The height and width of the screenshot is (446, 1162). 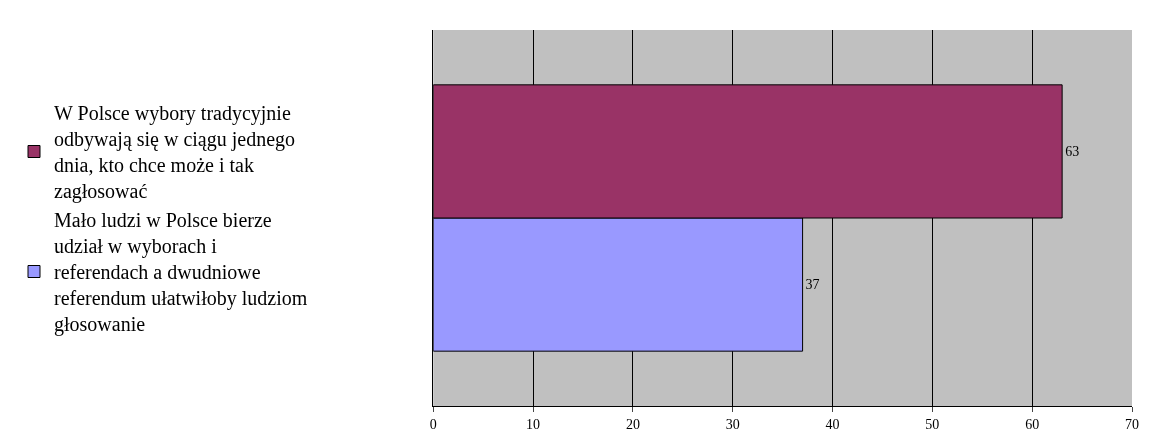 What do you see at coordinates (181, 273) in the screenshot?
I see `legend-label: Mało ludzi w Polsce bierze udział w wyborach i referendach a dwudniowe referendum ułatwiłoby ludziom głosowanie` at bounding box center [181, 273].